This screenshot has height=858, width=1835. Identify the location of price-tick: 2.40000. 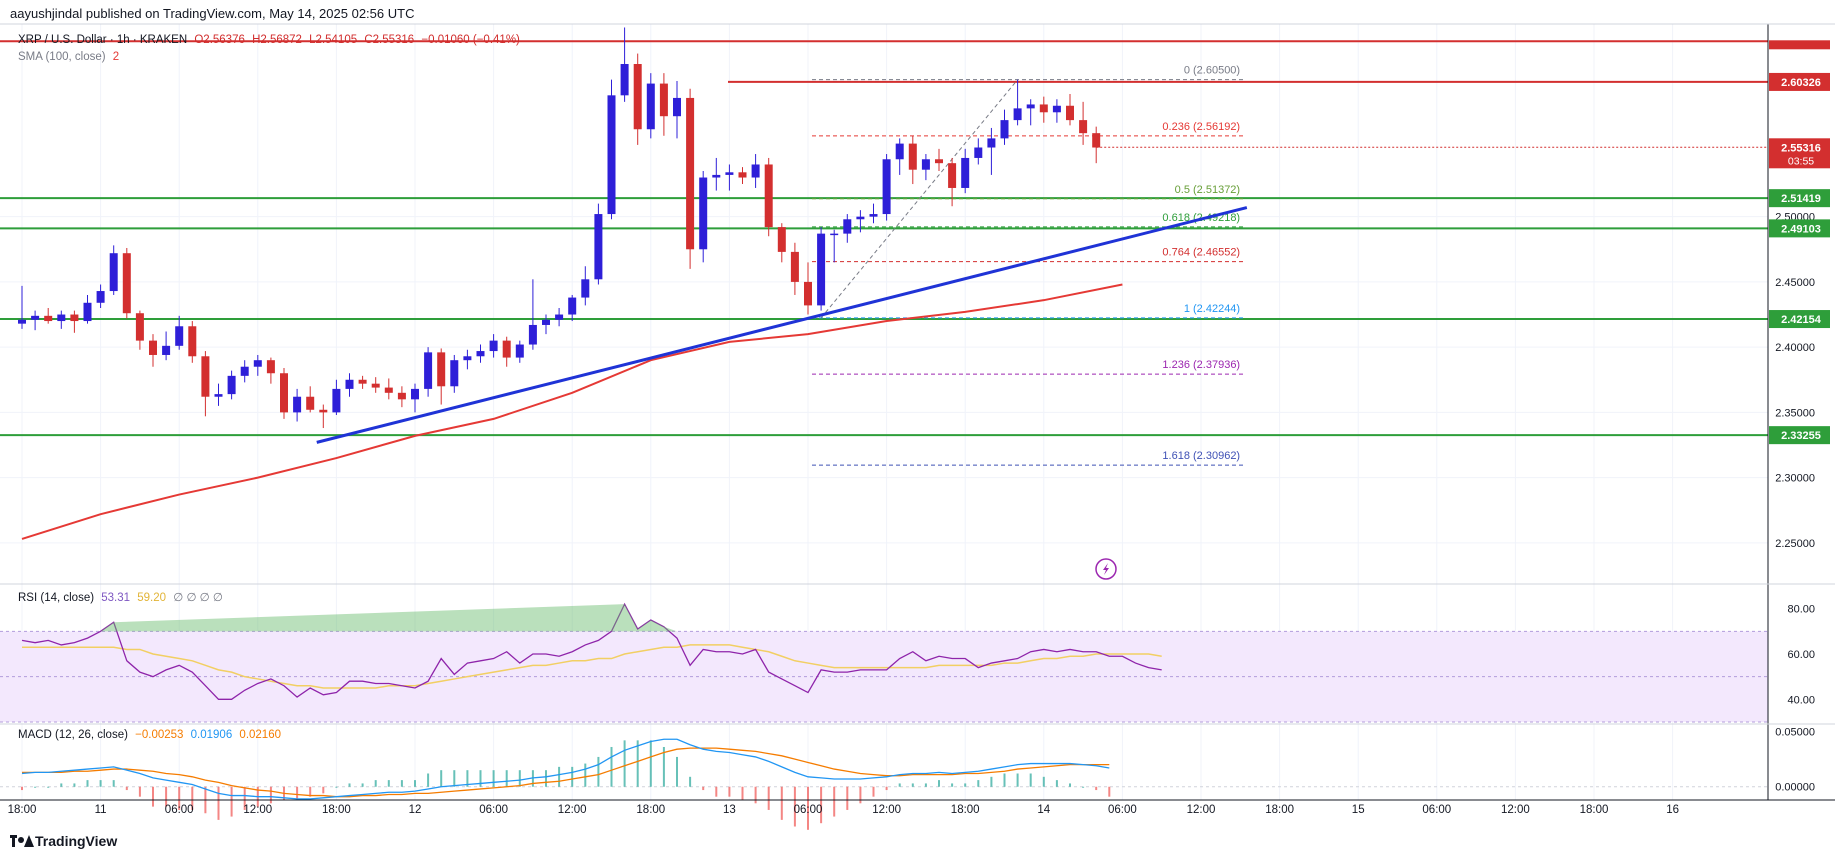
(1795, 348).